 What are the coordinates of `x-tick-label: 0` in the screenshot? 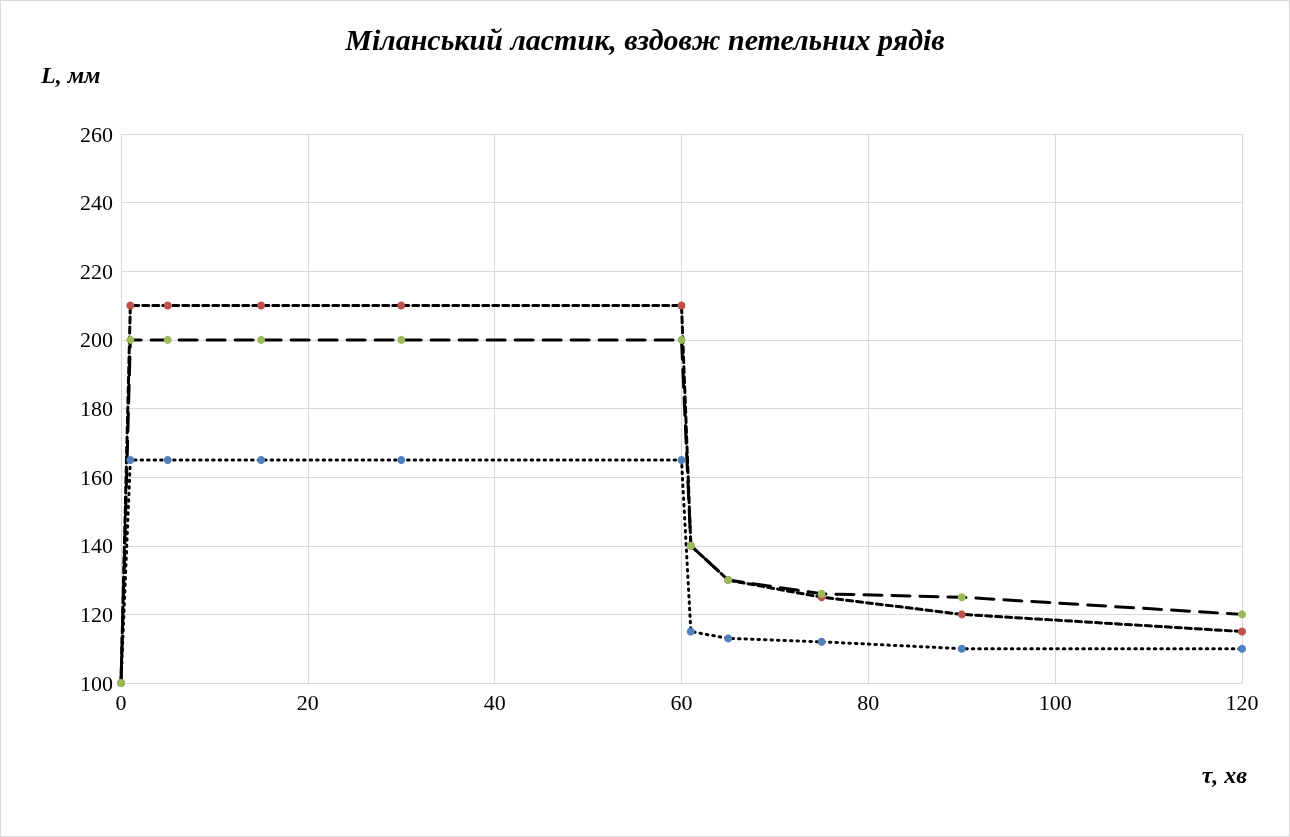 It's located at (121, 702).